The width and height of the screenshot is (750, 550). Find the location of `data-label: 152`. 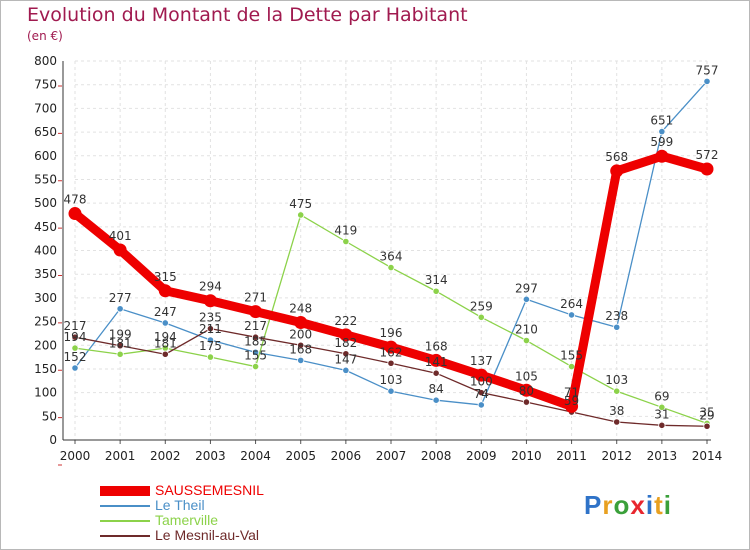

data-label: 152 is located at coordinates (75, 357).